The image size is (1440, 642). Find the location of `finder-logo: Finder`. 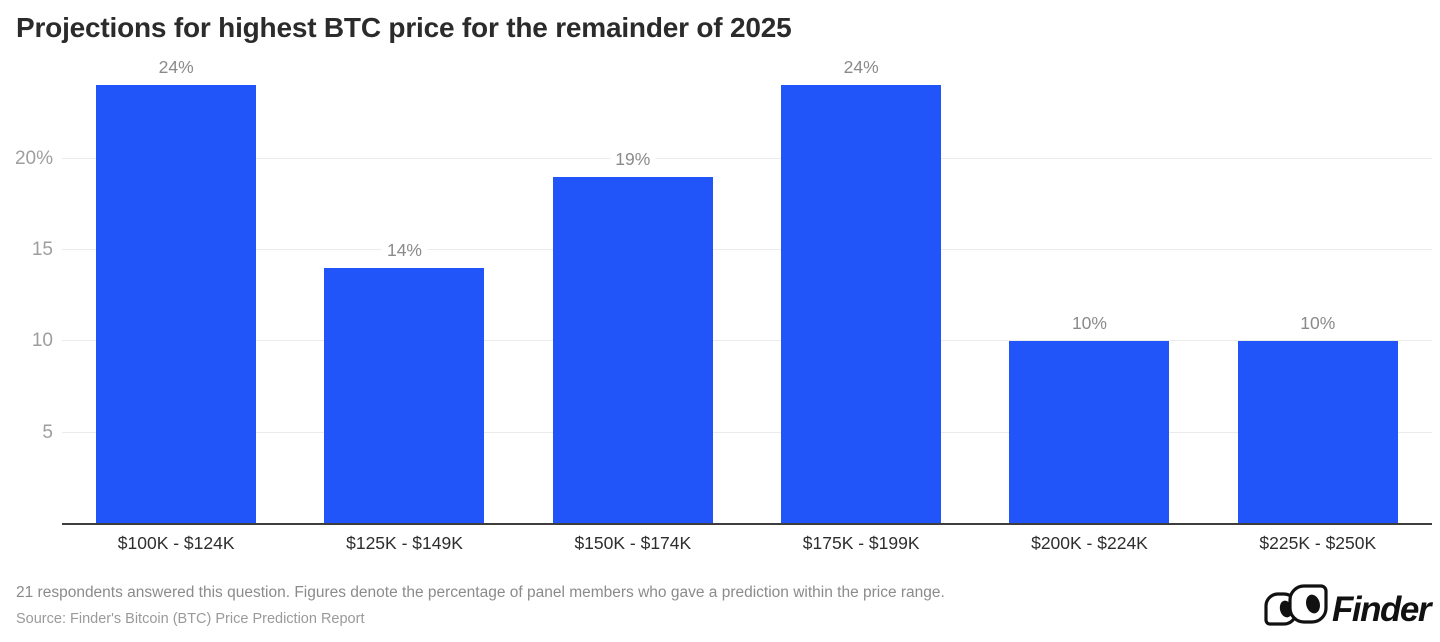

finder-logo: Finder is located at coordinates (1347, 609).